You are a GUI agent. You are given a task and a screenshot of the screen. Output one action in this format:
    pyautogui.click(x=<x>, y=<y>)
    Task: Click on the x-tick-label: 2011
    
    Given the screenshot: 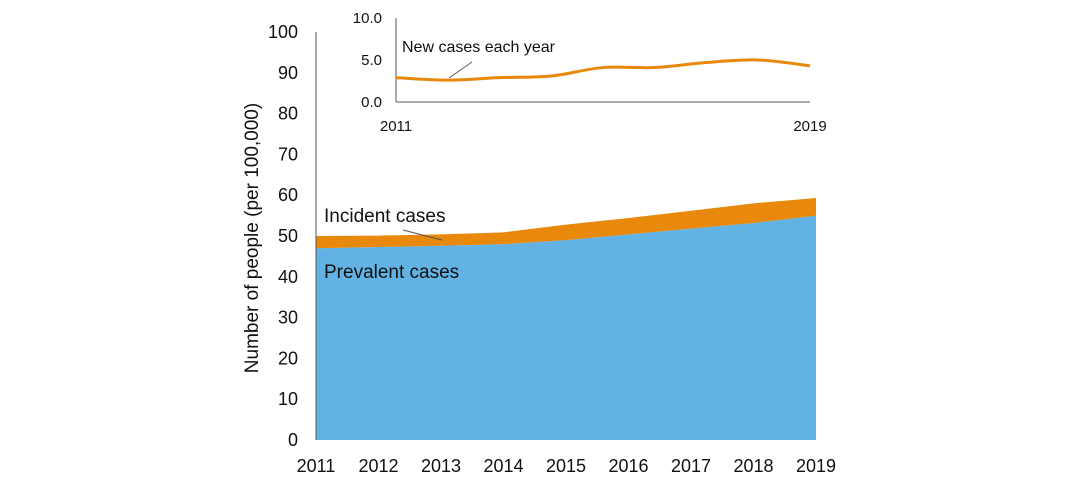 What is the action you would take?
    pyautogui.click(x=316, y=466)
    